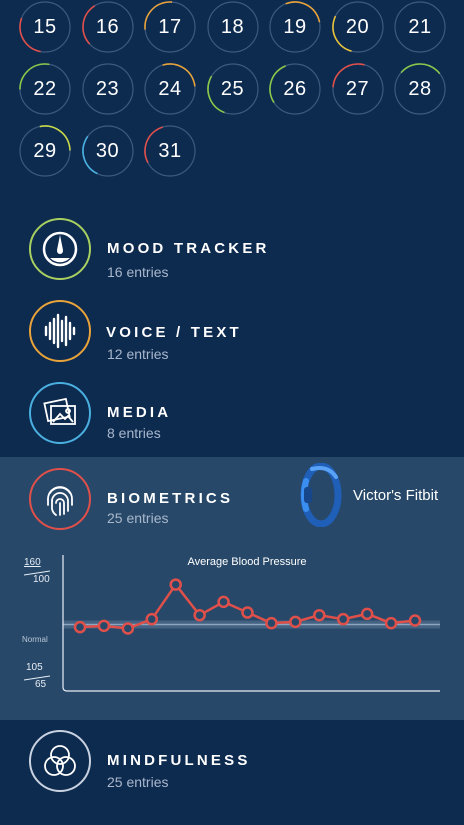  I want to click on sound-wave-icon, so click(60, 331).